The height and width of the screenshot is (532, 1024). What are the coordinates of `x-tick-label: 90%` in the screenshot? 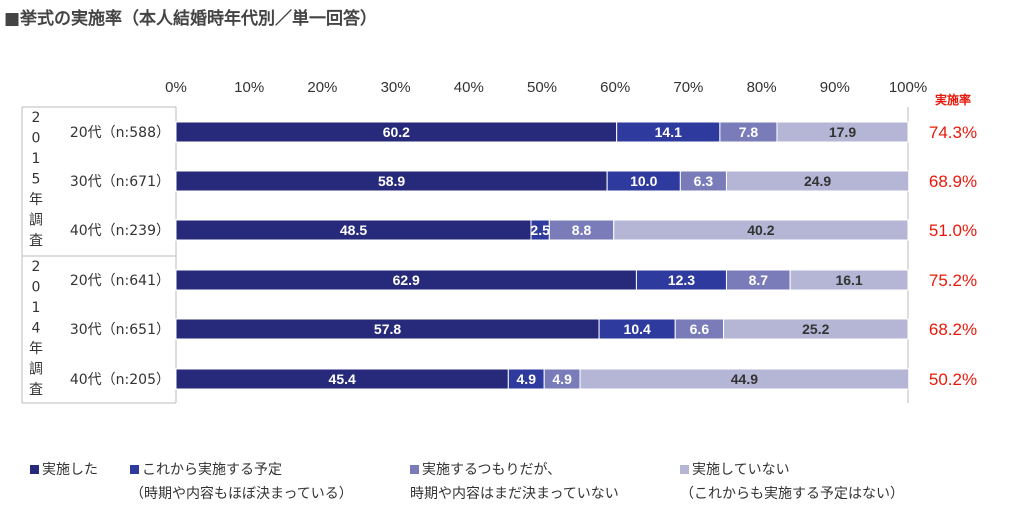 It's located at (835, 87).